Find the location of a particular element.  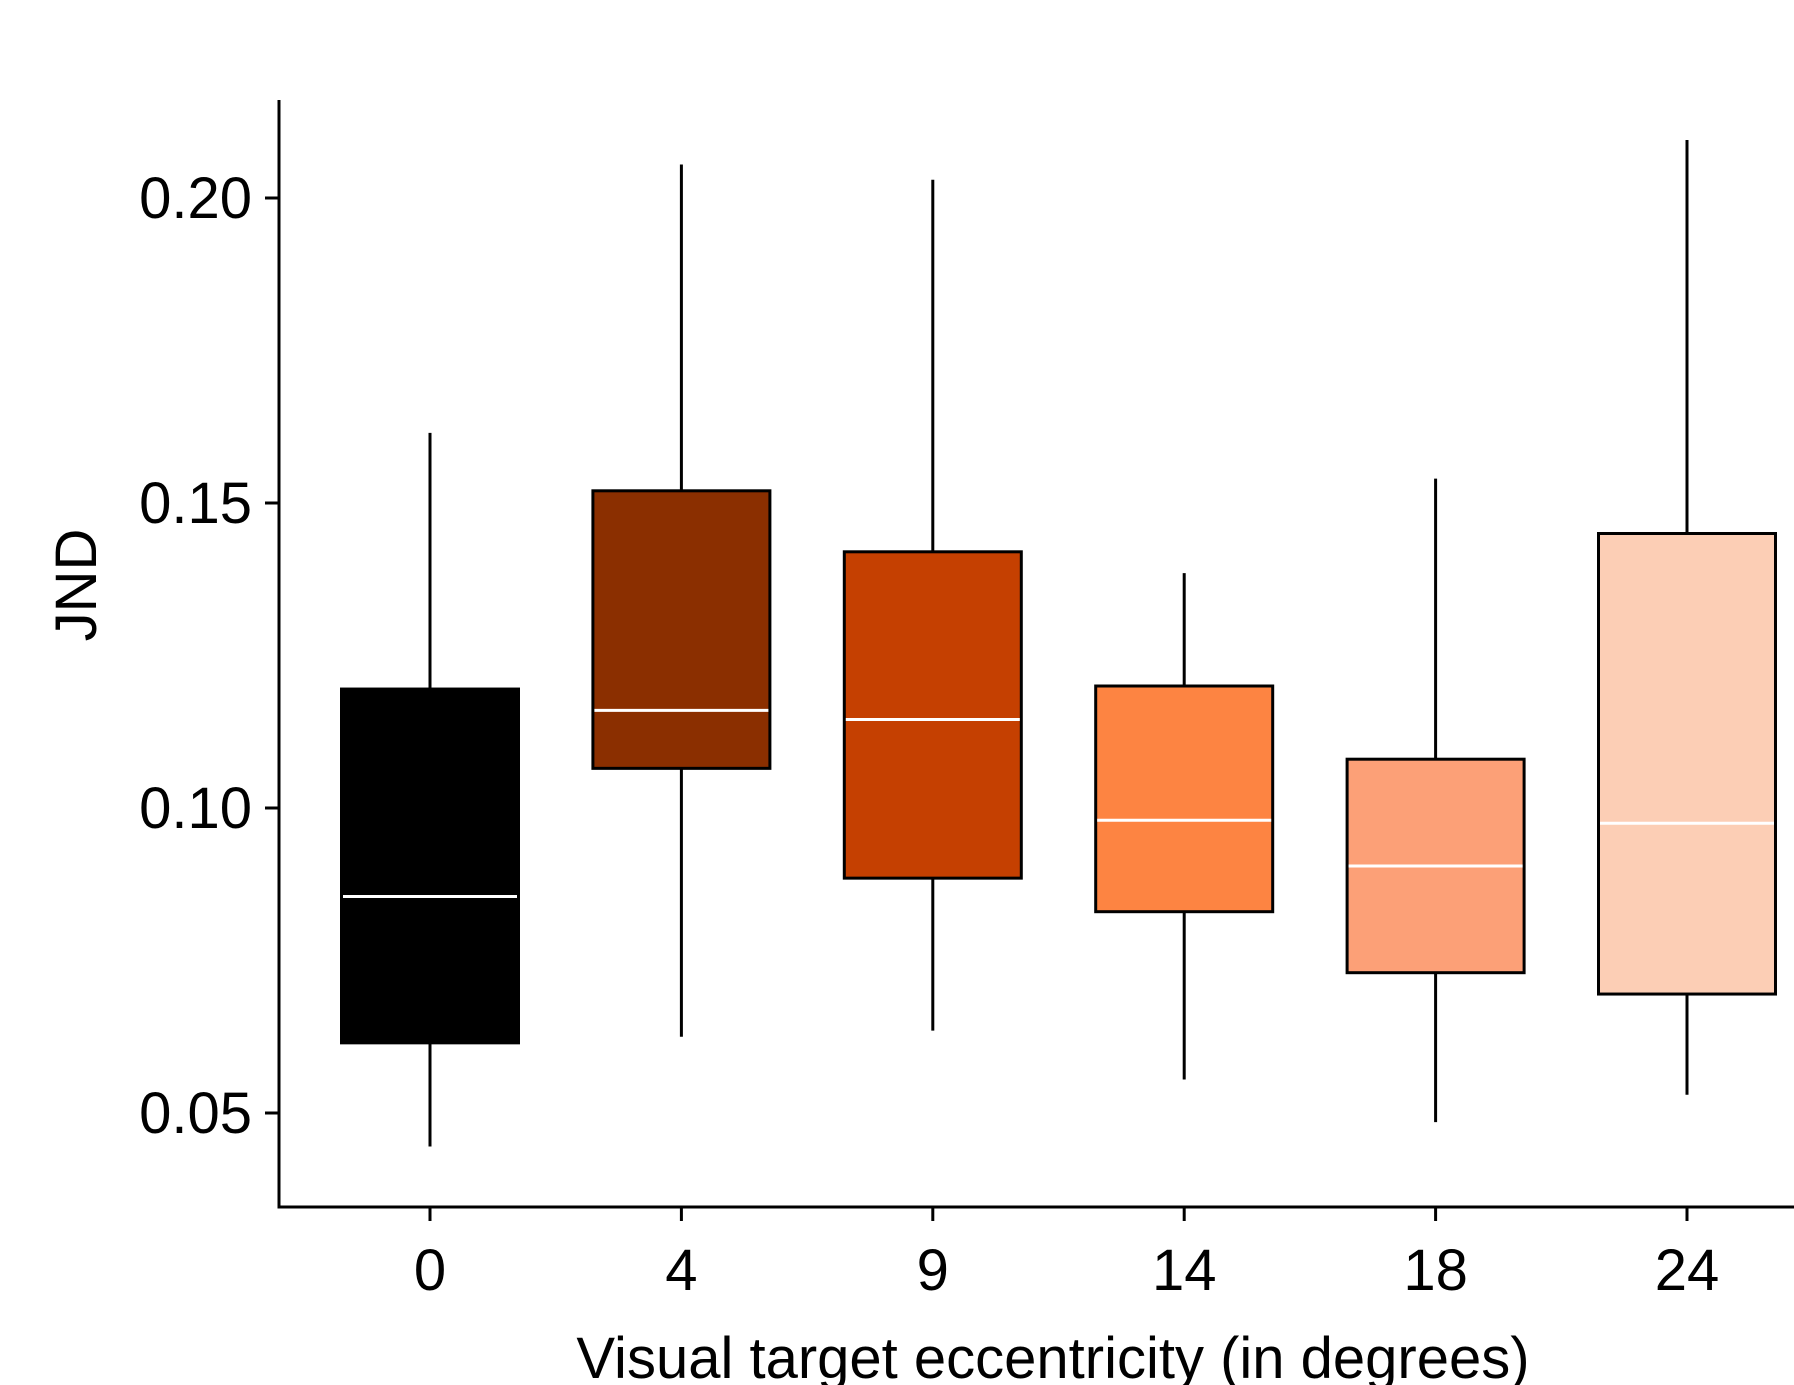

y-axis-ticks: 0.05 0.10 0.15 0.20 is located at coordinates (209, 656).